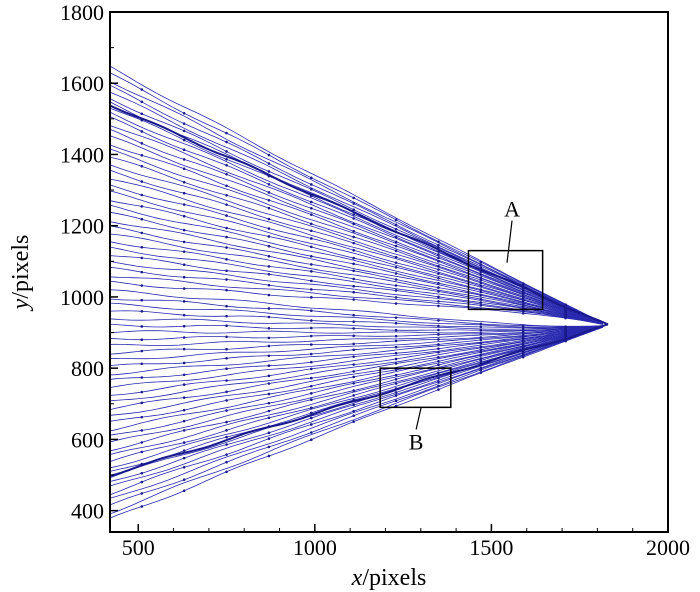 This screenshot has width=700, height=592. Describe the element at coordinates (21, 273) in the screenshot. I see `y-axis-title: y/pixels` at that location.